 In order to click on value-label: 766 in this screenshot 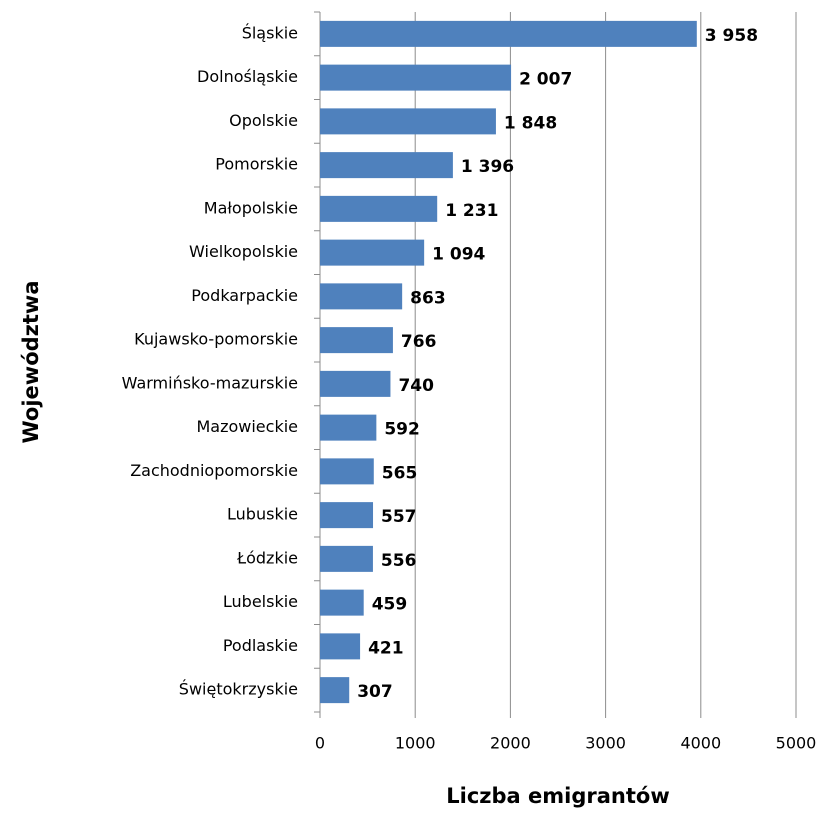, I will do `click(419, 342)`.